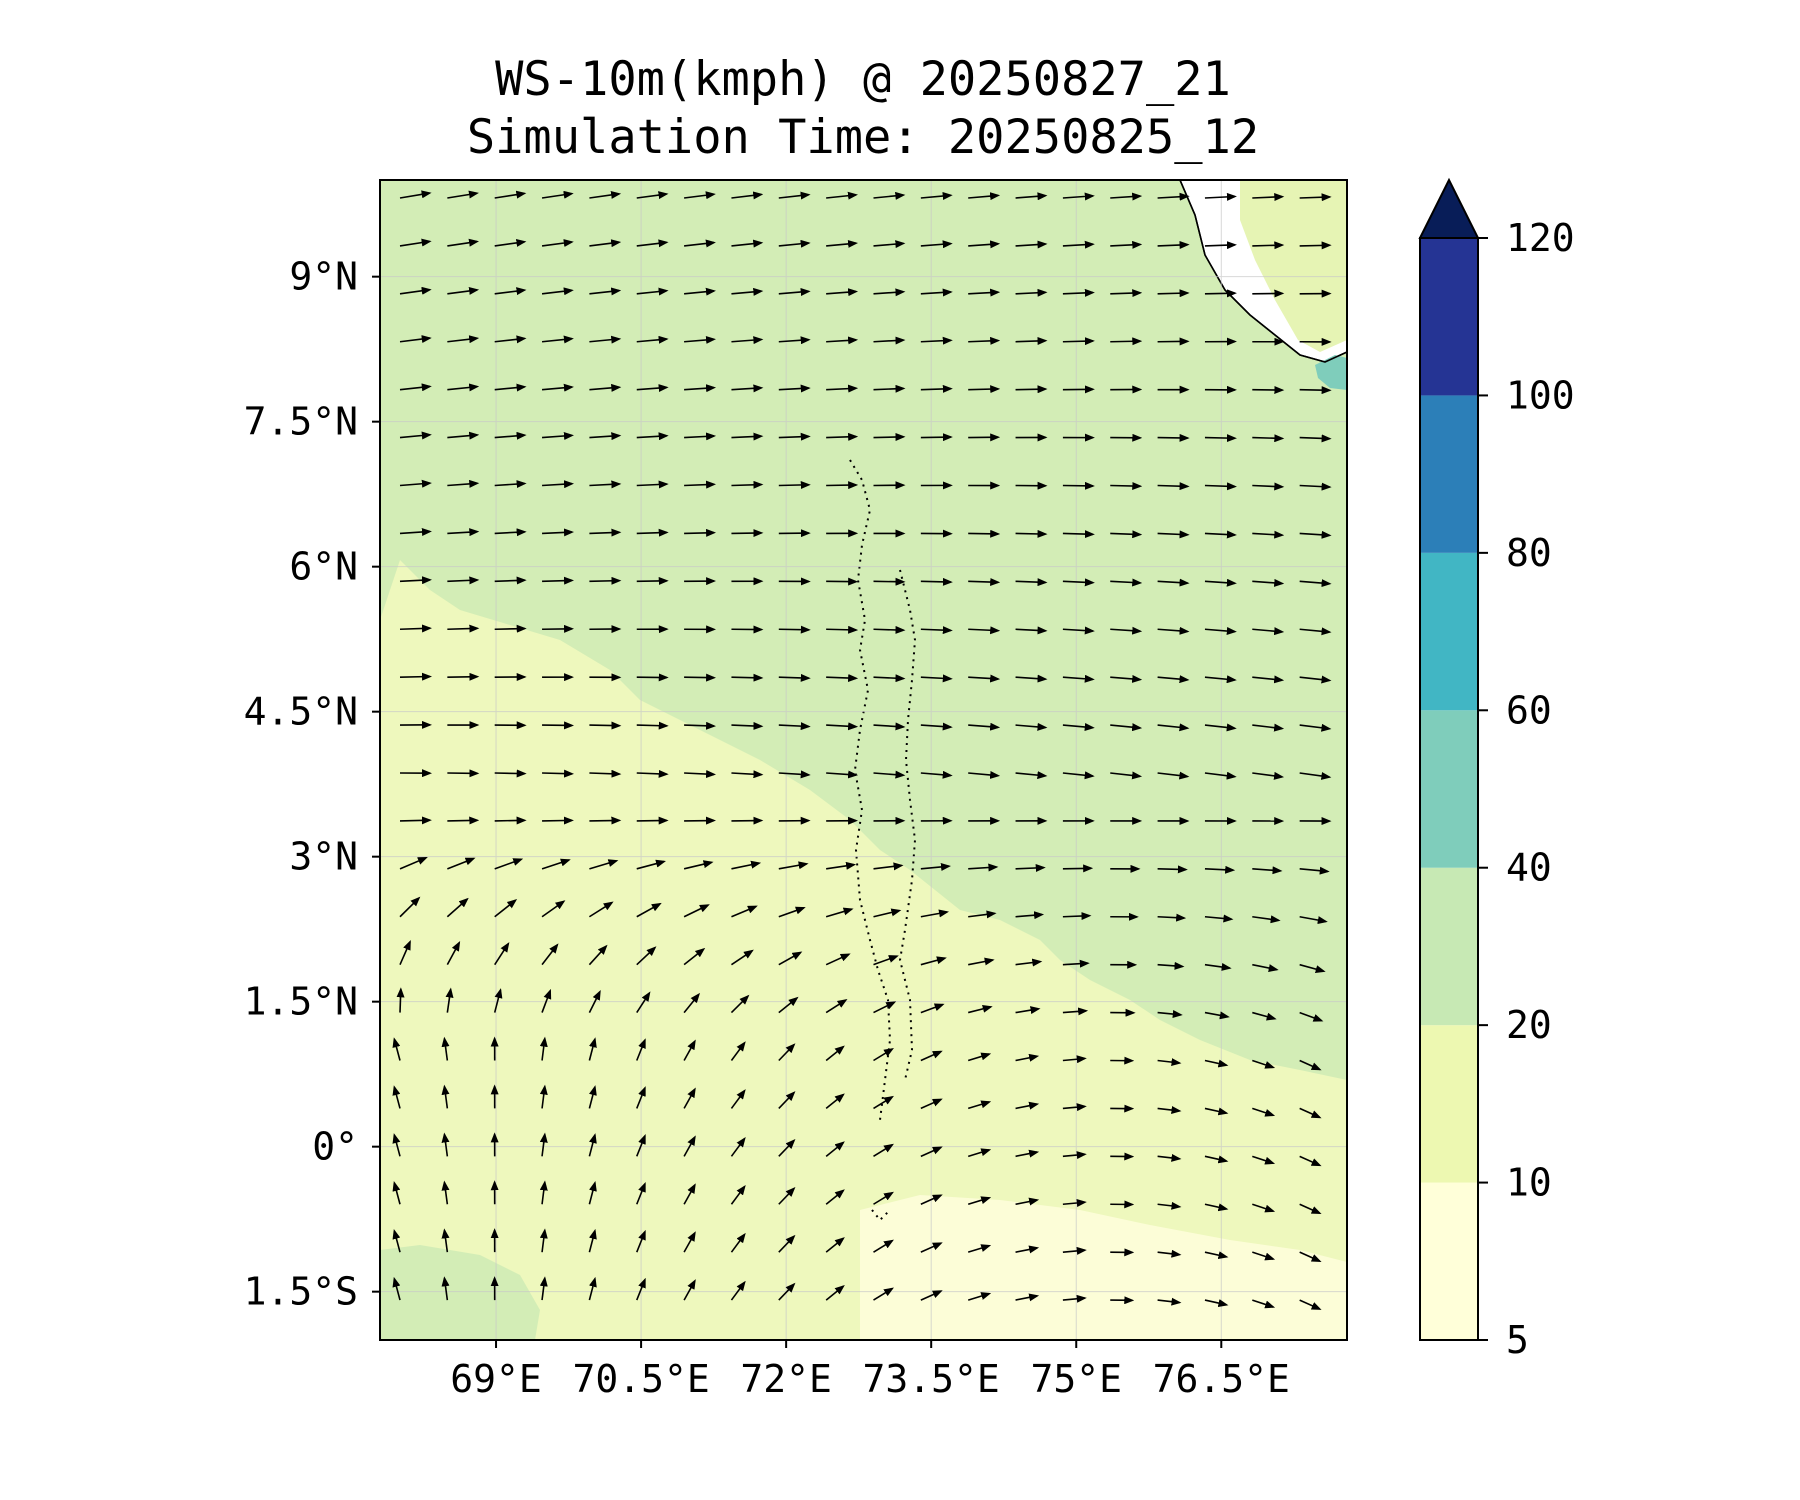 The image size is (1800, 1500). Describe the element at coordinates (1529, 1025) in the screenshot. I see `colorbar-tick-label: 20` at that location.